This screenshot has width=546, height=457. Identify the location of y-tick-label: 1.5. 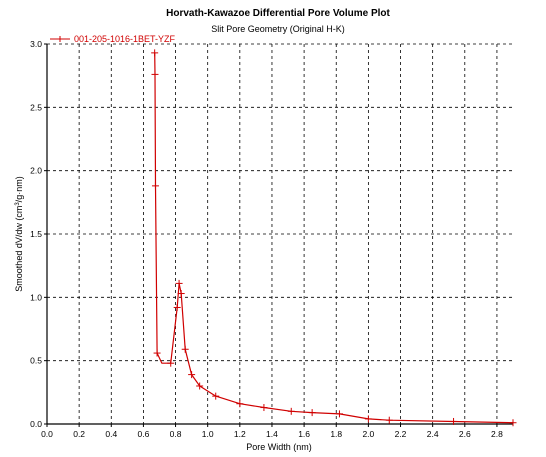
(36, 234).